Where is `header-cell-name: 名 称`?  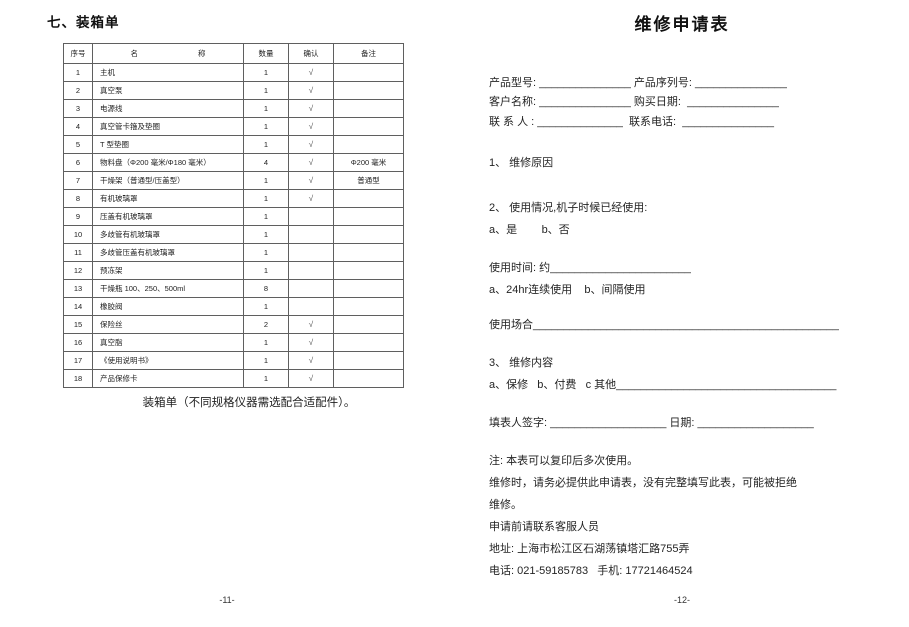
header-cell-name: 名 称 is located at coordinates (168, 53).